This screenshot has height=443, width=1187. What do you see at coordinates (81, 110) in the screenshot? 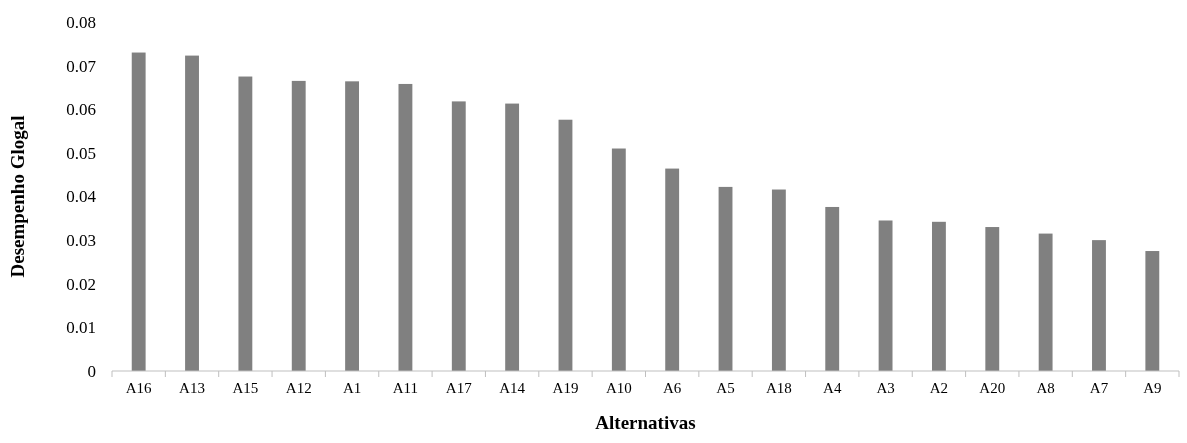
I see `y-tick-label: 0.06` at bounding box center [81, 110].